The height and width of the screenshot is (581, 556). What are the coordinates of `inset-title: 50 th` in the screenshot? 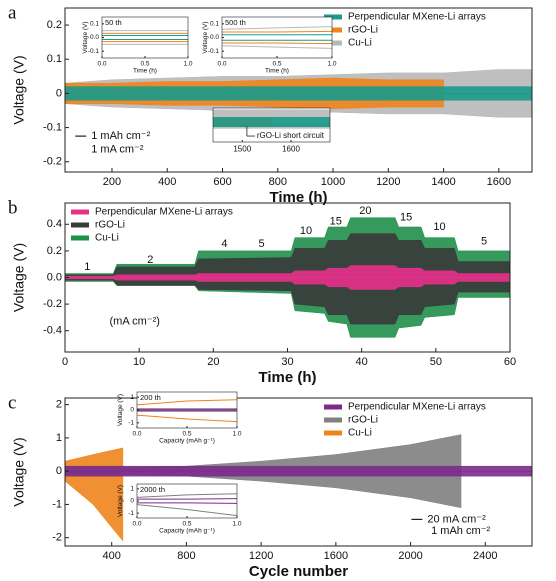 It's located at (113, 22).